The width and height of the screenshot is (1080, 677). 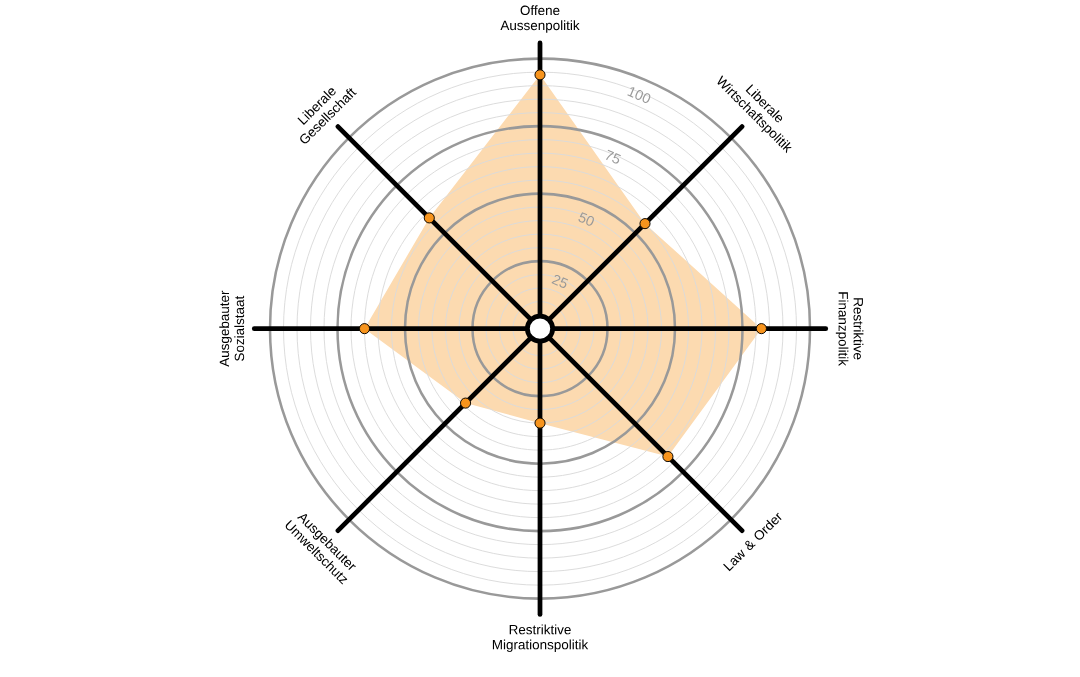 What do you see at coordinates (613, 156) in the screenshot?
I see `y-tick-label: 75` at bounding box center [613, 156].